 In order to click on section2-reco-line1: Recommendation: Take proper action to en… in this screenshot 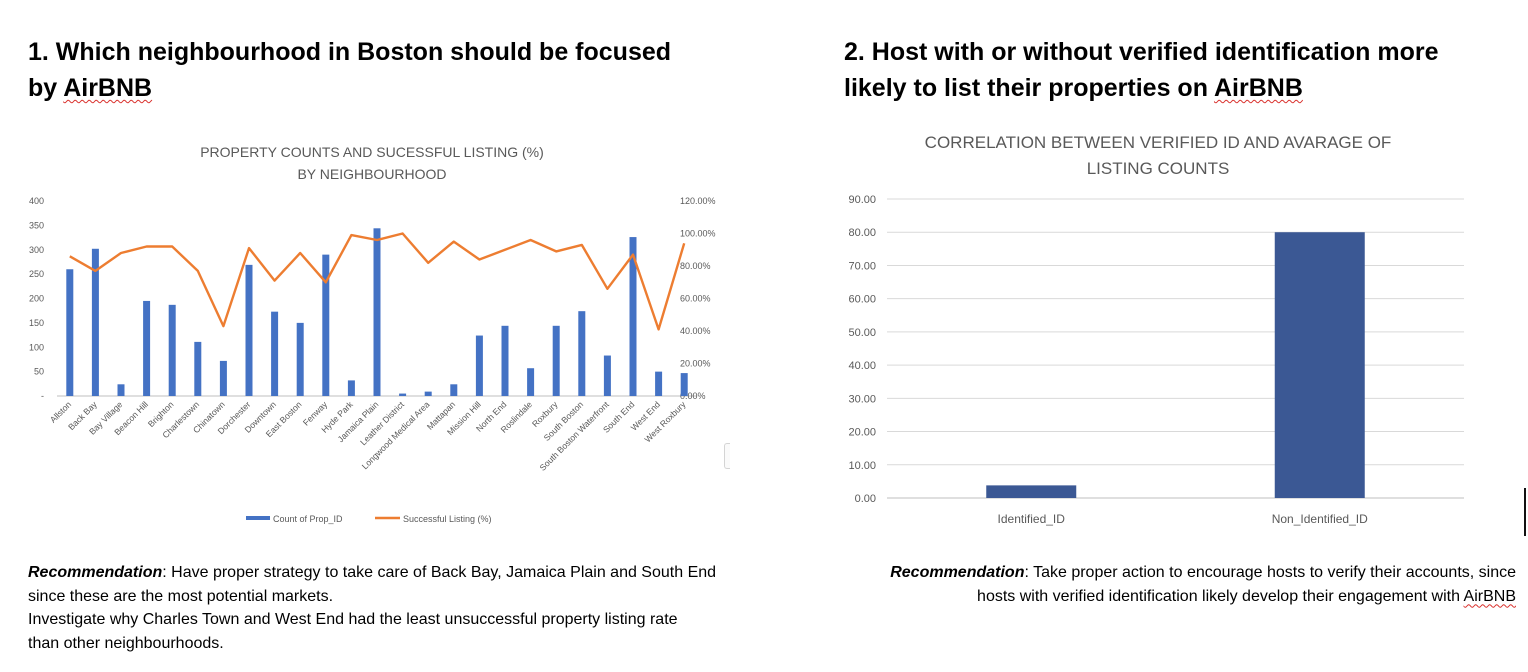, I will do `click(1177, 573)`.